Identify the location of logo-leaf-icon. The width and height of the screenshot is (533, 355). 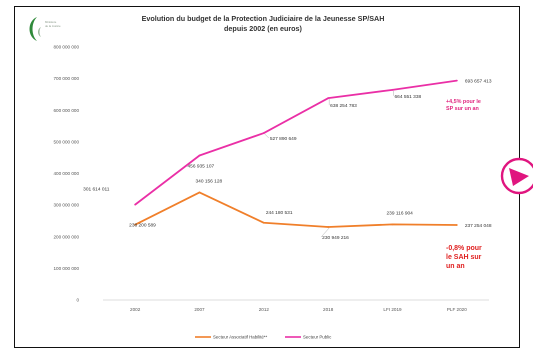
(33, 29).